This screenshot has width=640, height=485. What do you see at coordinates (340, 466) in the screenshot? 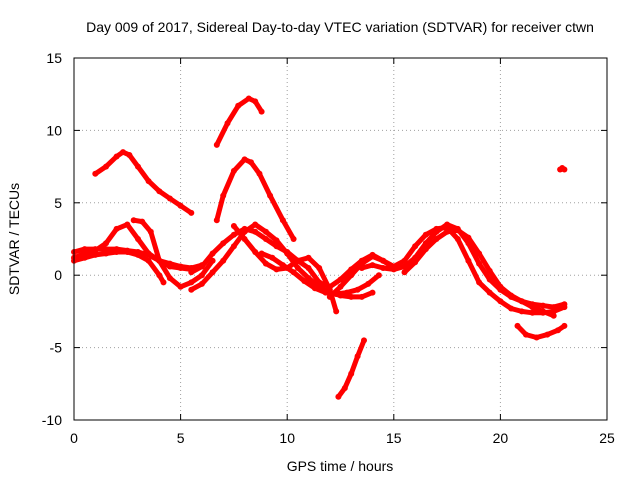
I see `x-axis-label: GPS time / hours` at bounding box center [340, 466].